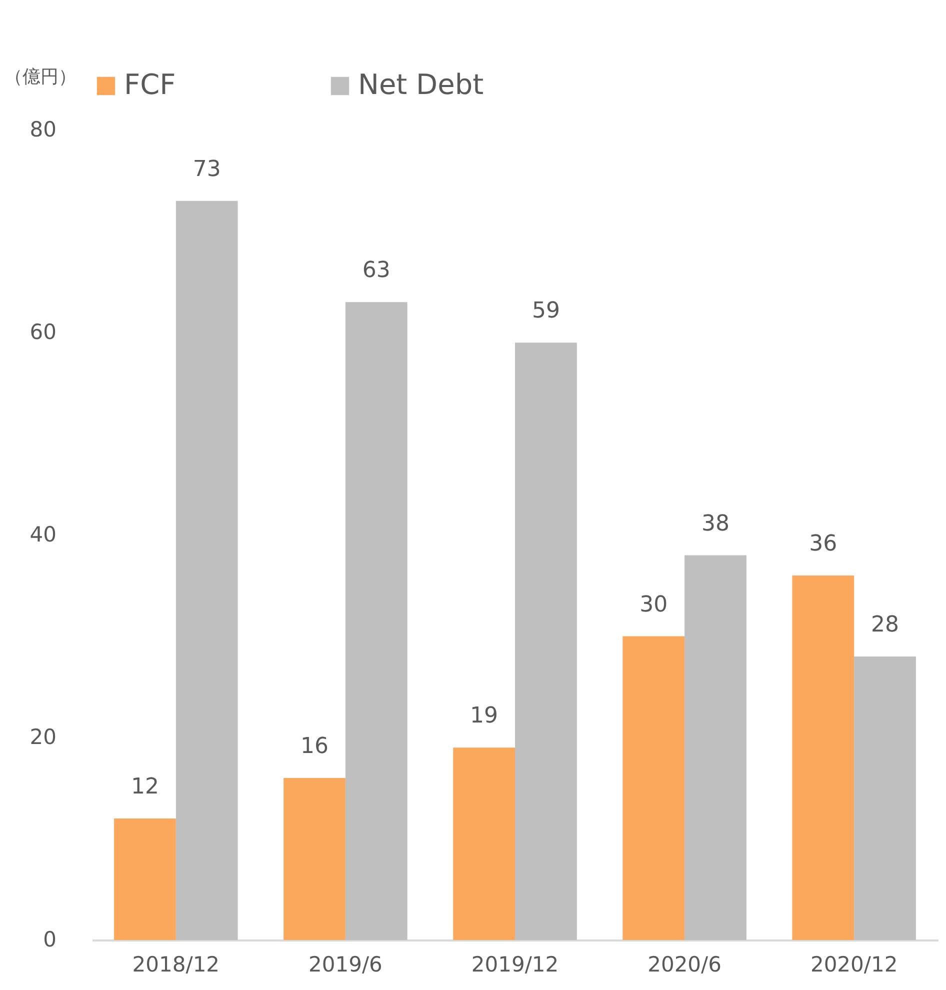 Image resolution: width=946 pixels, height=990 pixels. Describe the element at coordinates (150, 84) in the screenshot. I see `legend-label: FCF` at that location.